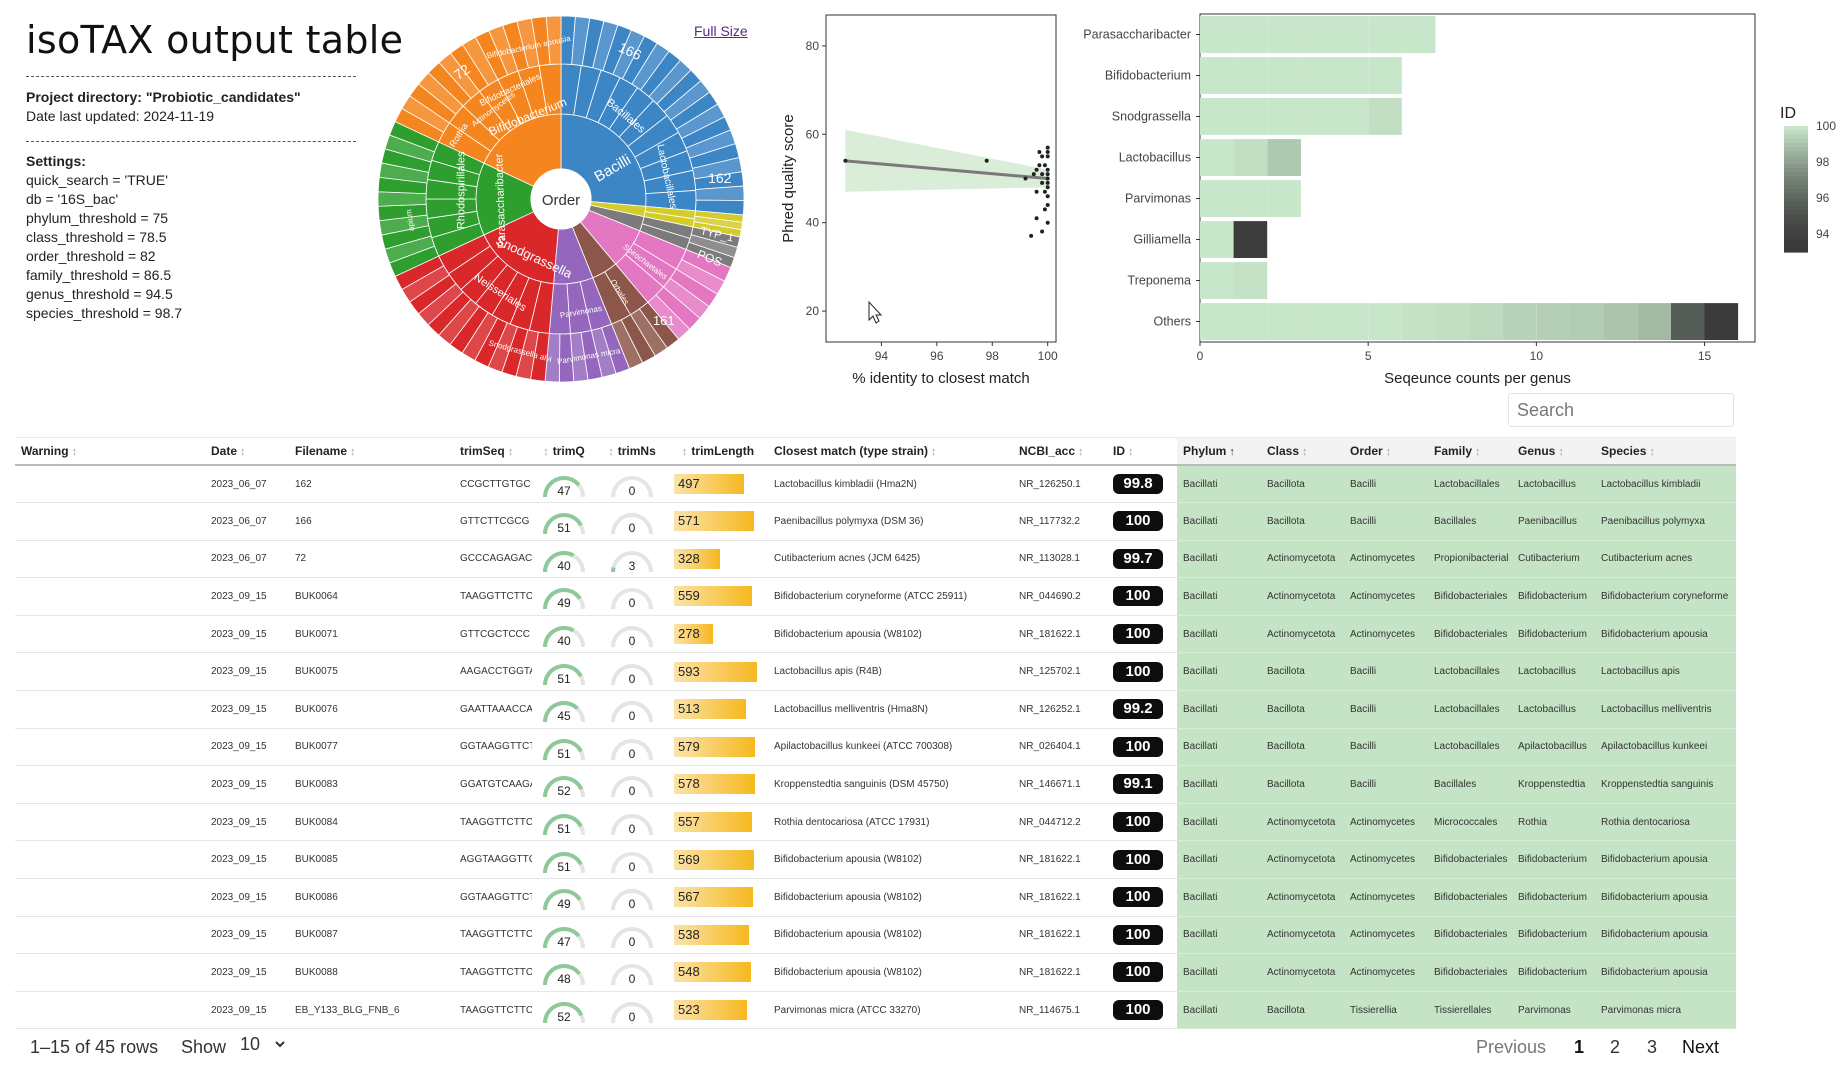  I want to click on warning-cell, so click(110, 1010).